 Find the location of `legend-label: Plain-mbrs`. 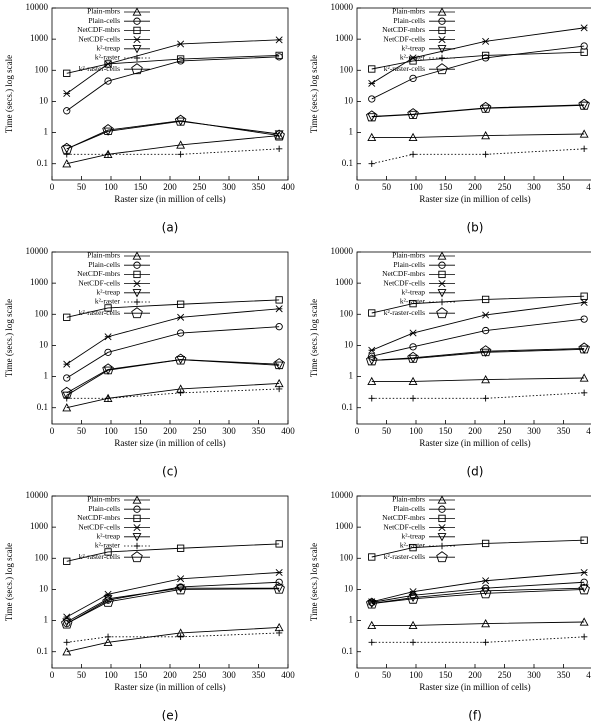

legend-label: Plain-mbrs is located at coordinates (103, 255).